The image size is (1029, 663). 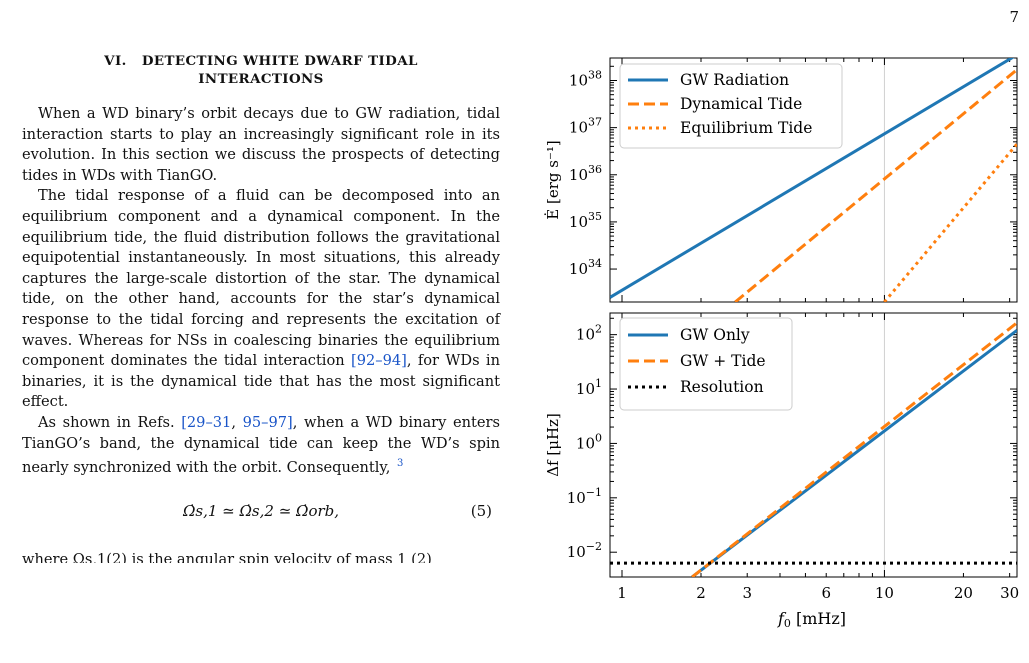 What do you see at coordinates (854, 453) in the screenshot?
I see `series-gw-only` at bounding box center [854, 453].